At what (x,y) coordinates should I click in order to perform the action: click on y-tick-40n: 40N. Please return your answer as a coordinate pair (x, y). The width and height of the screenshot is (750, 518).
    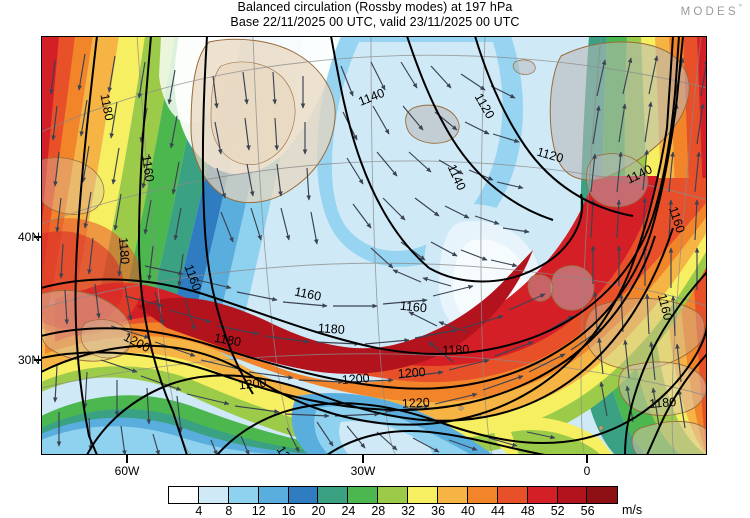
    Looking at the image, I should click on (28, 237).